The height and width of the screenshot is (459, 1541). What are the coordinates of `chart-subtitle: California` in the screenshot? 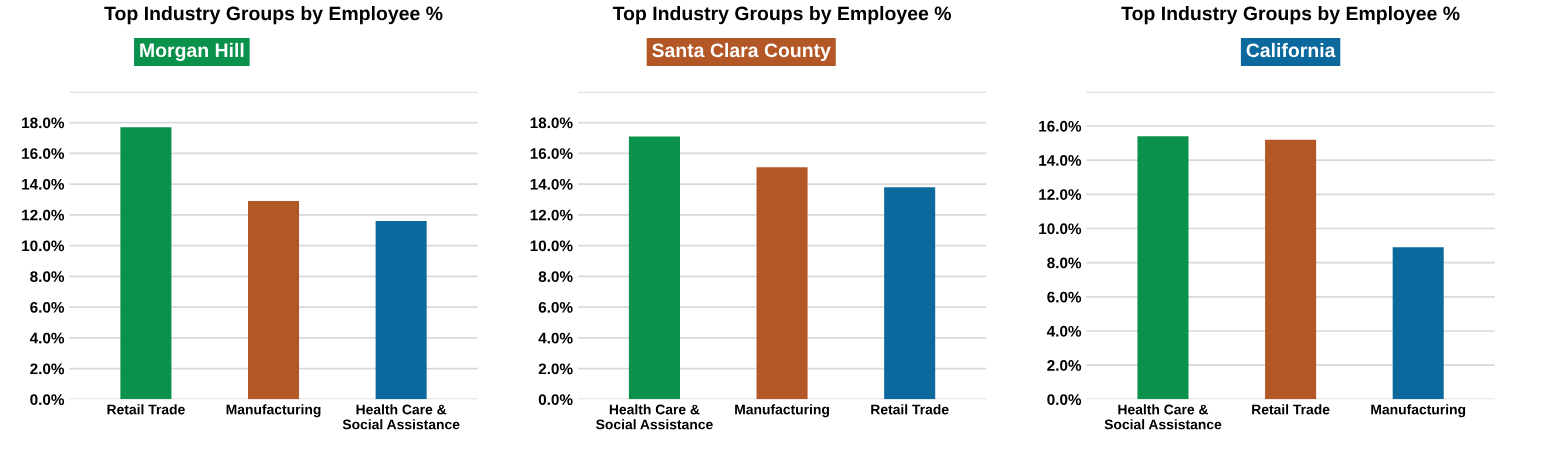 It's located at (1291, 50).